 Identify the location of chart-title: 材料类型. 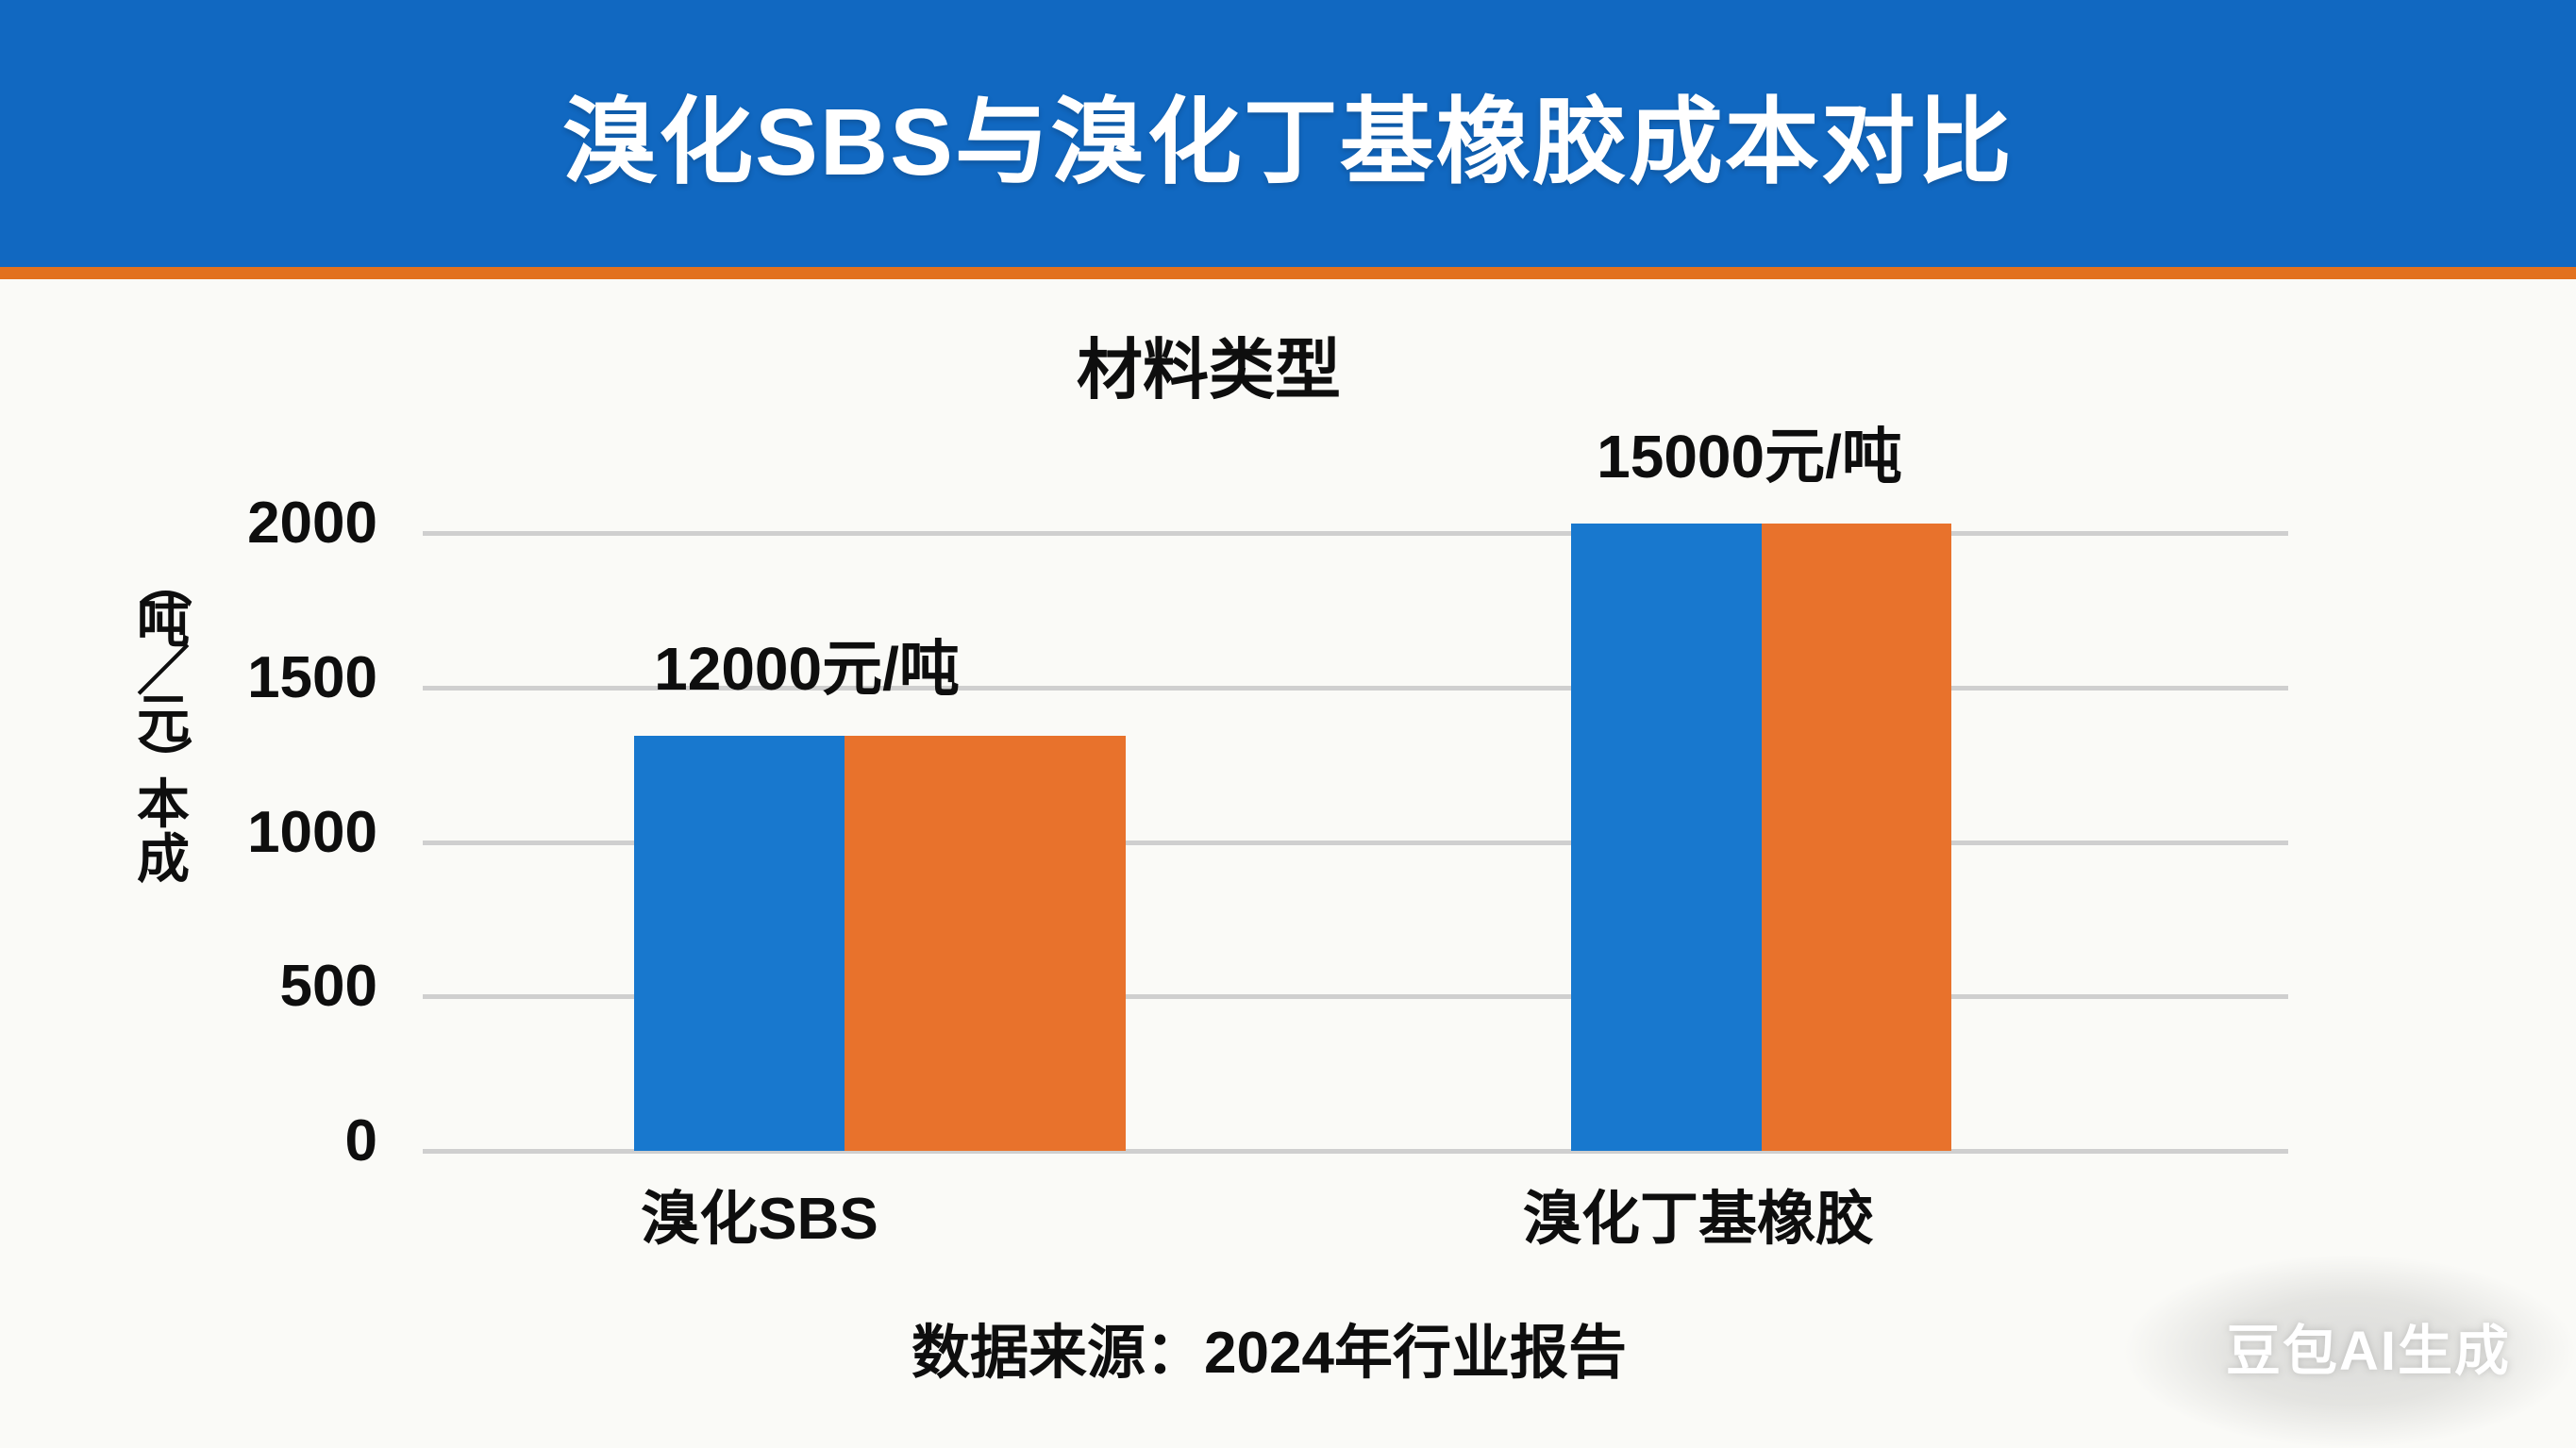
(1209, 370).